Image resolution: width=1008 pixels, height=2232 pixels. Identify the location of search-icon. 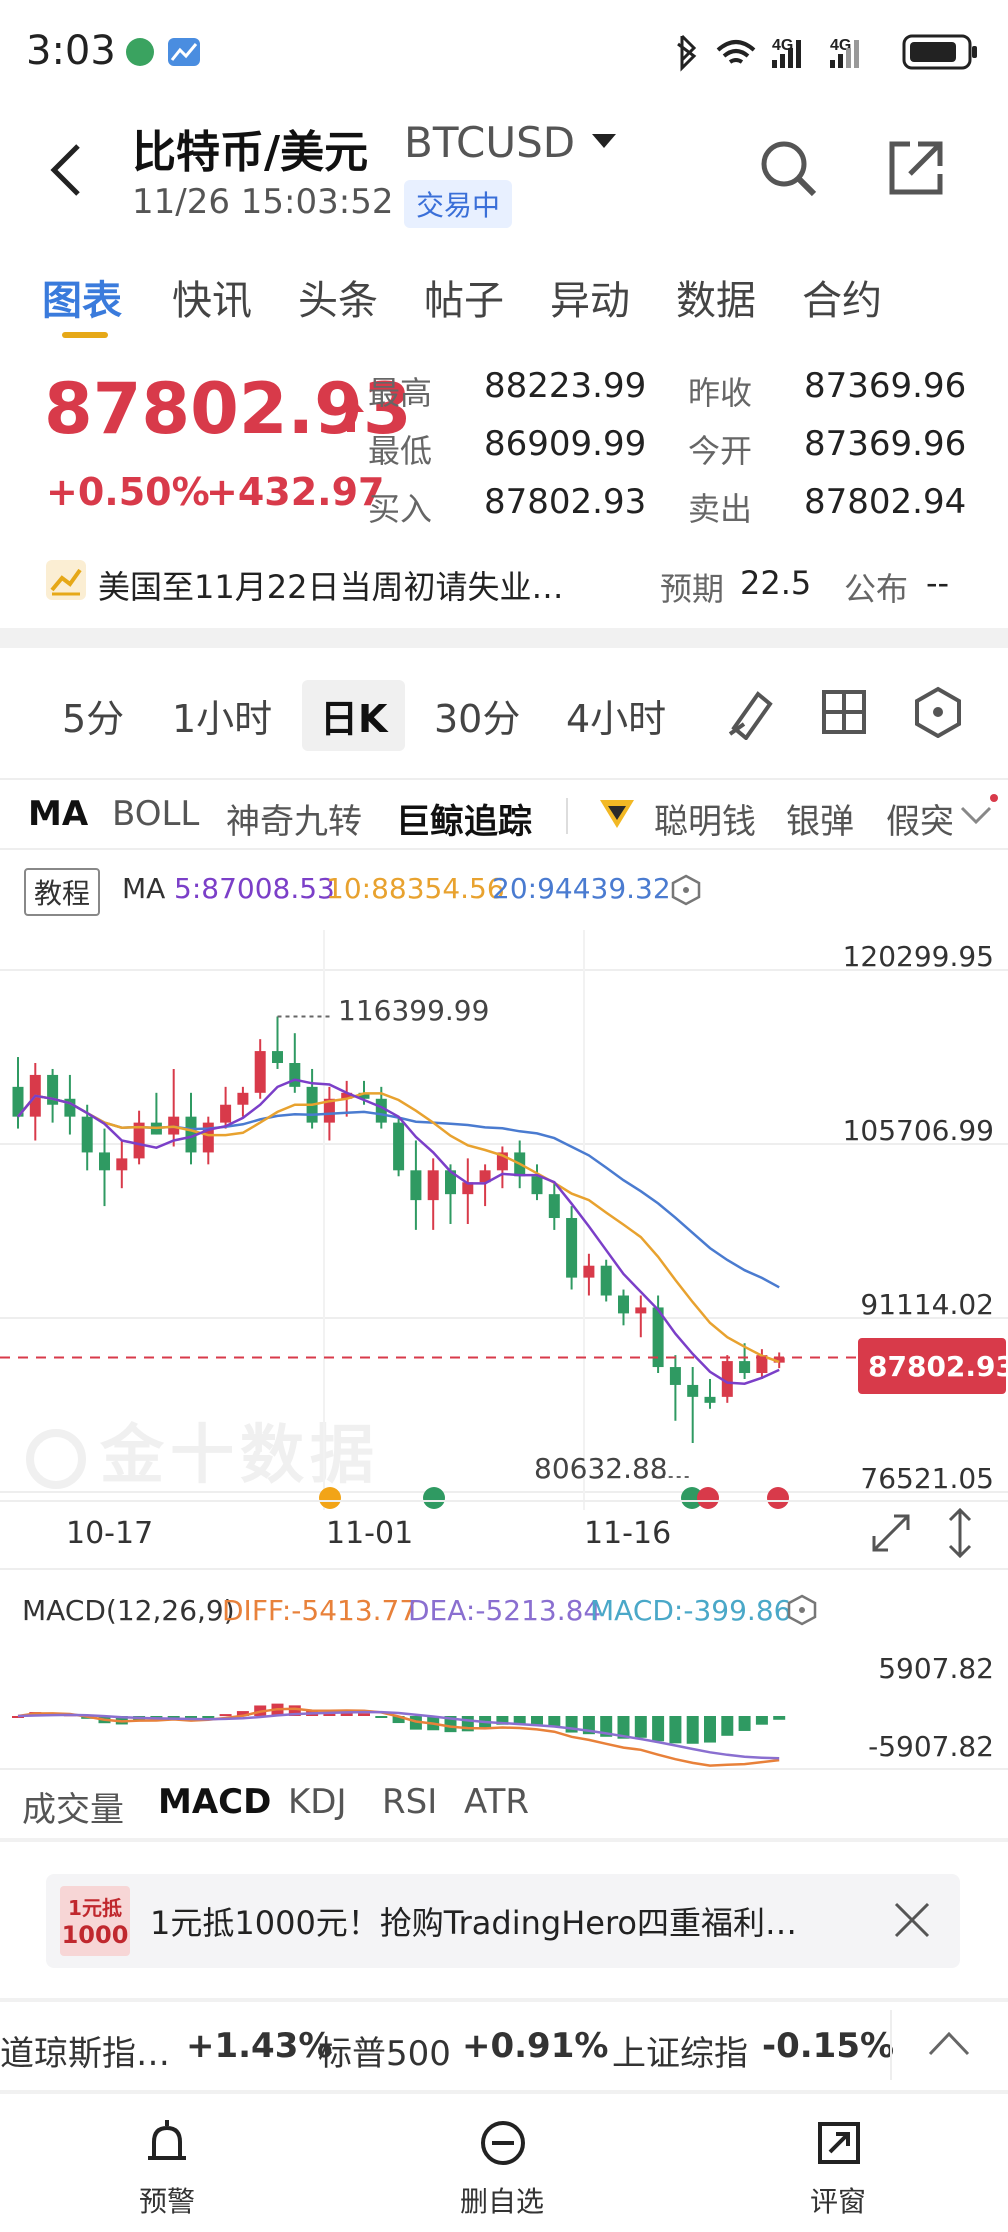
(788, 168).